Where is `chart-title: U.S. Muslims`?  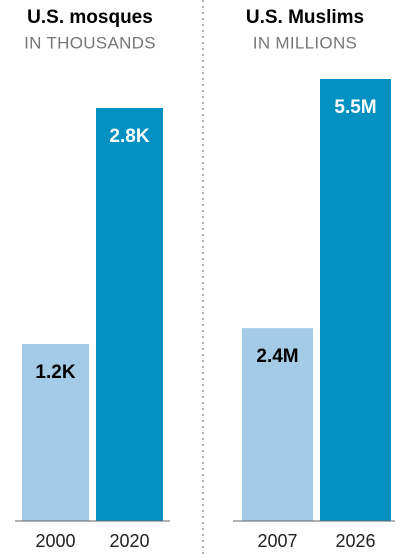 chart-title: U.S. Muslims is located at coordinates (305, 17).